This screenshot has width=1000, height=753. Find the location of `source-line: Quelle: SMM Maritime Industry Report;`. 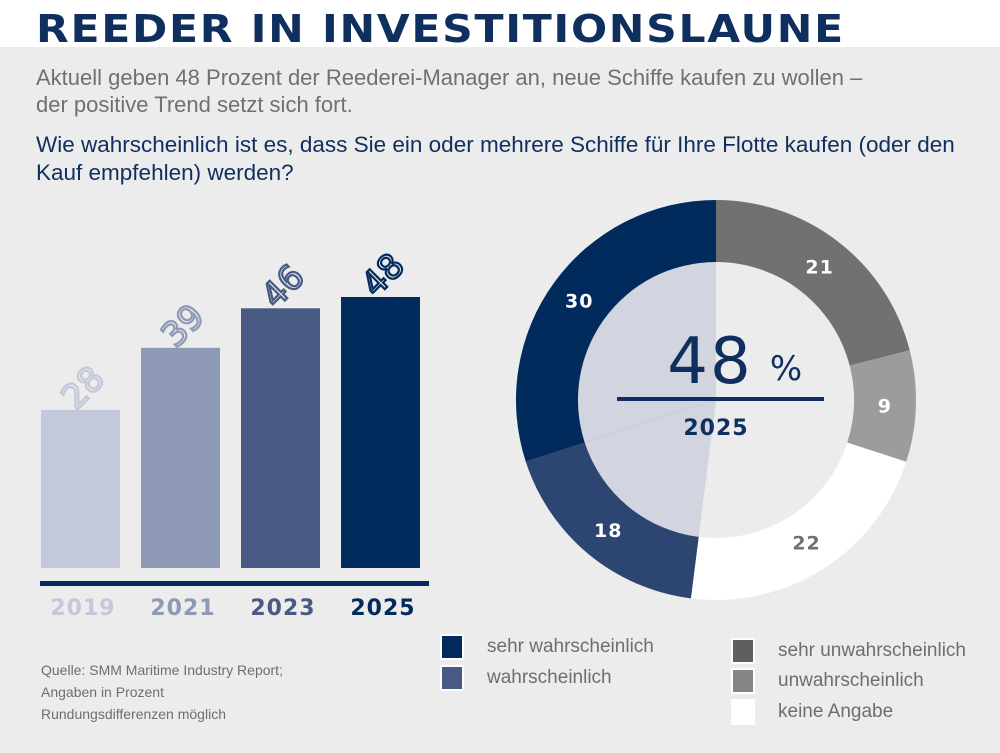

source-line: Quelle: SMM Maritime Industry Report; is located at coordinates (162, 670).